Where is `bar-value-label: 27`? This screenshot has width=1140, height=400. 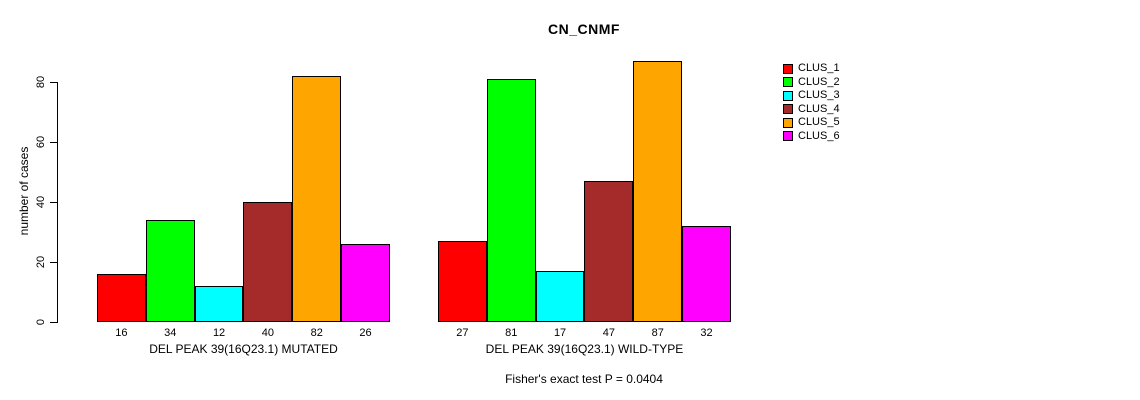
bar-value-label: 27 is located at coordinates (462, 333).